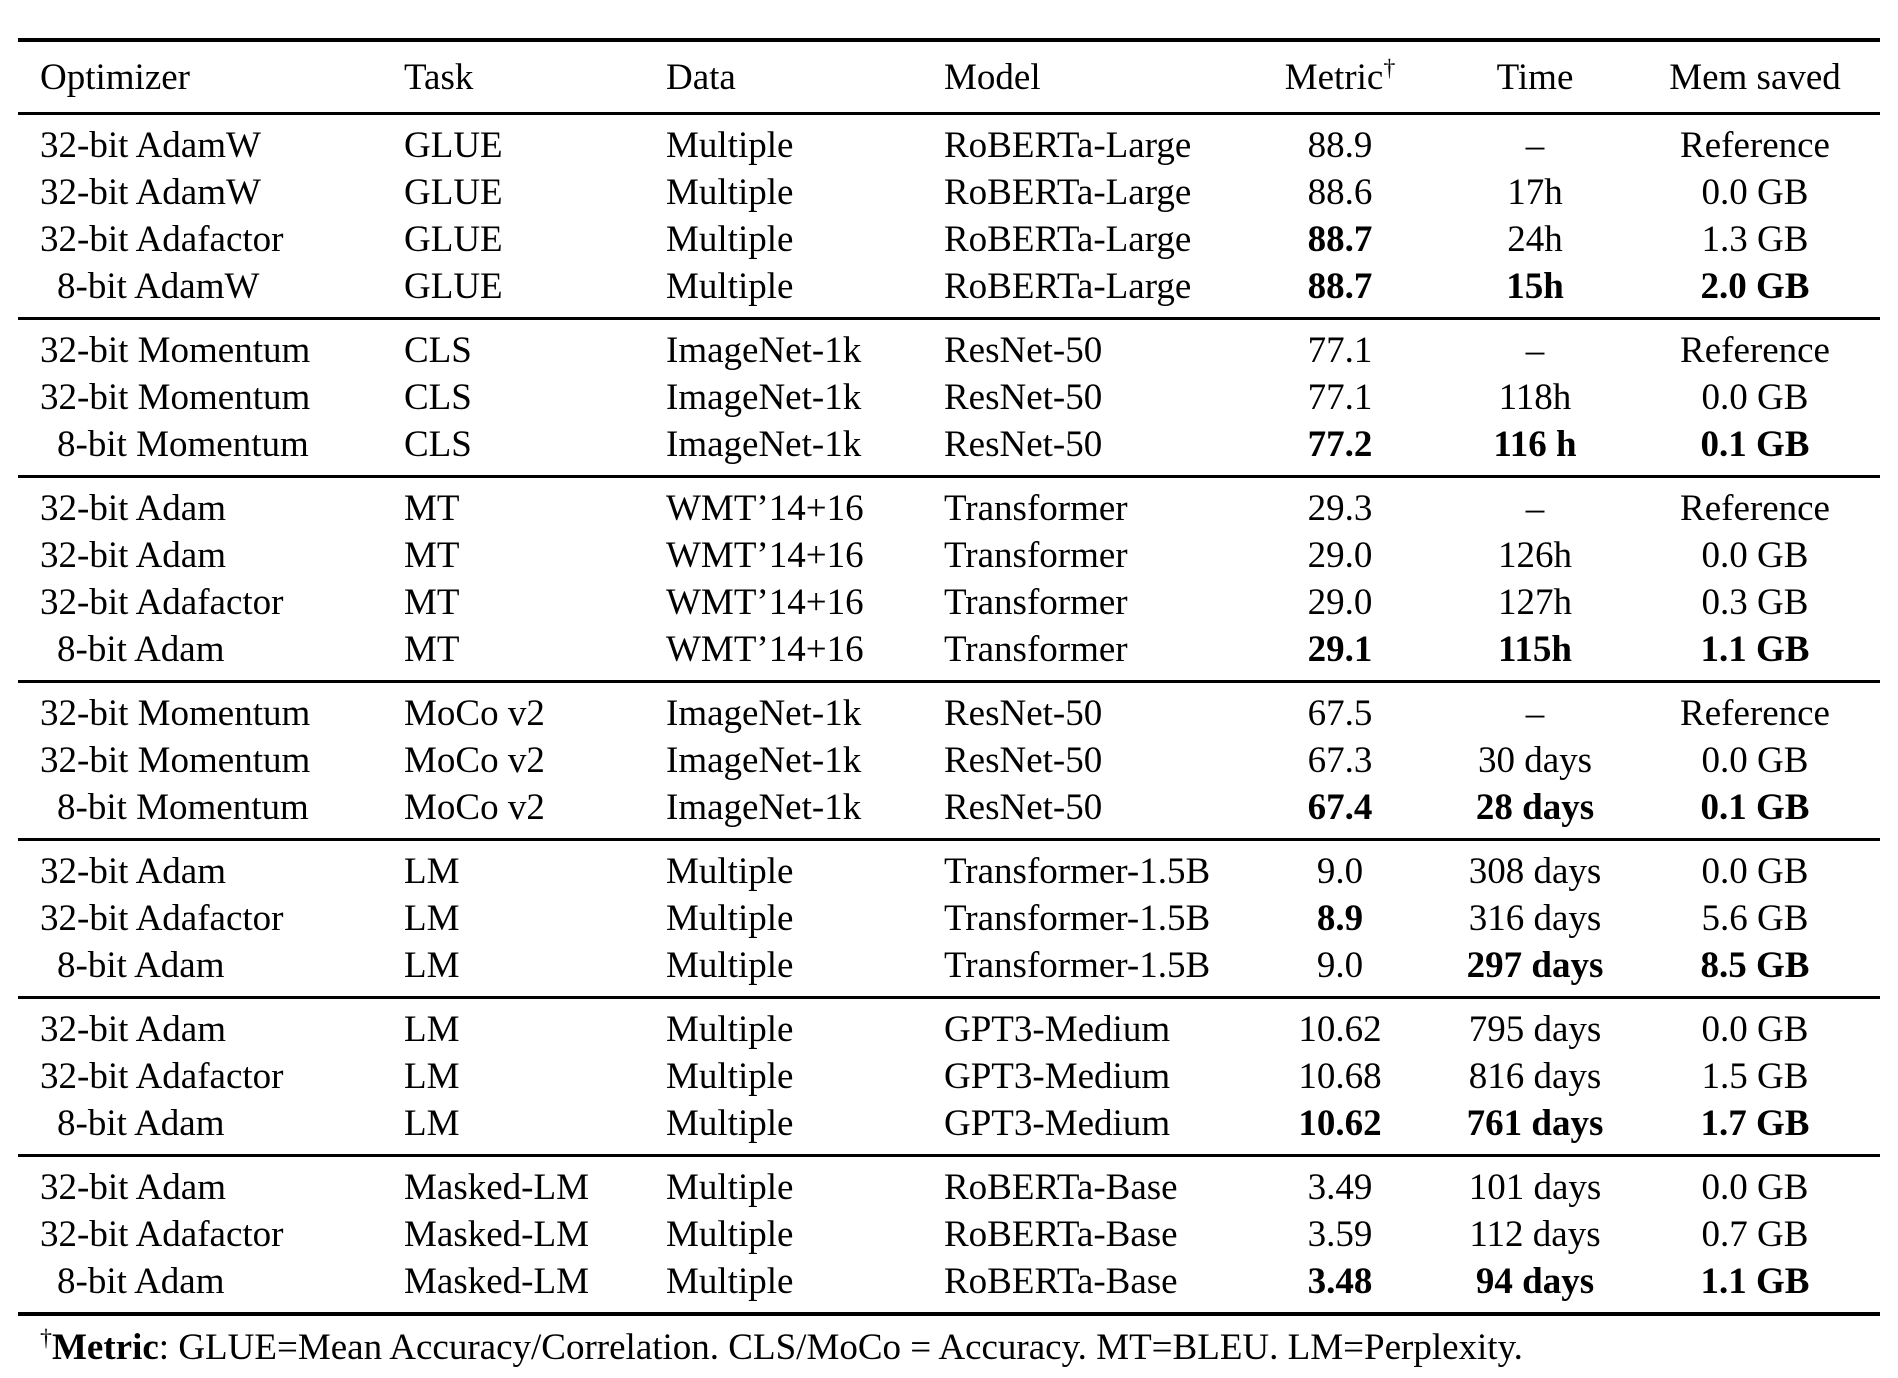 The height and width of the screenshot is (1378, 1898). What do you see at coordinates (1755, 965) in the screenshot?
I see `cell-mem-saved: 8.5 GB` at bounding box center [1755, 965].